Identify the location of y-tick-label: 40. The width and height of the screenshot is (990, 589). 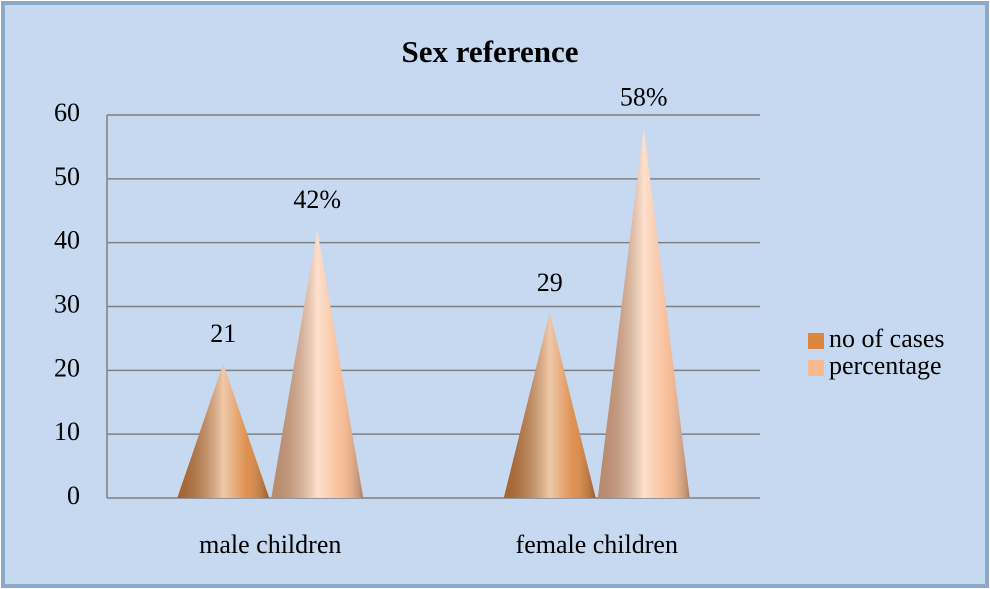
(67, 240).